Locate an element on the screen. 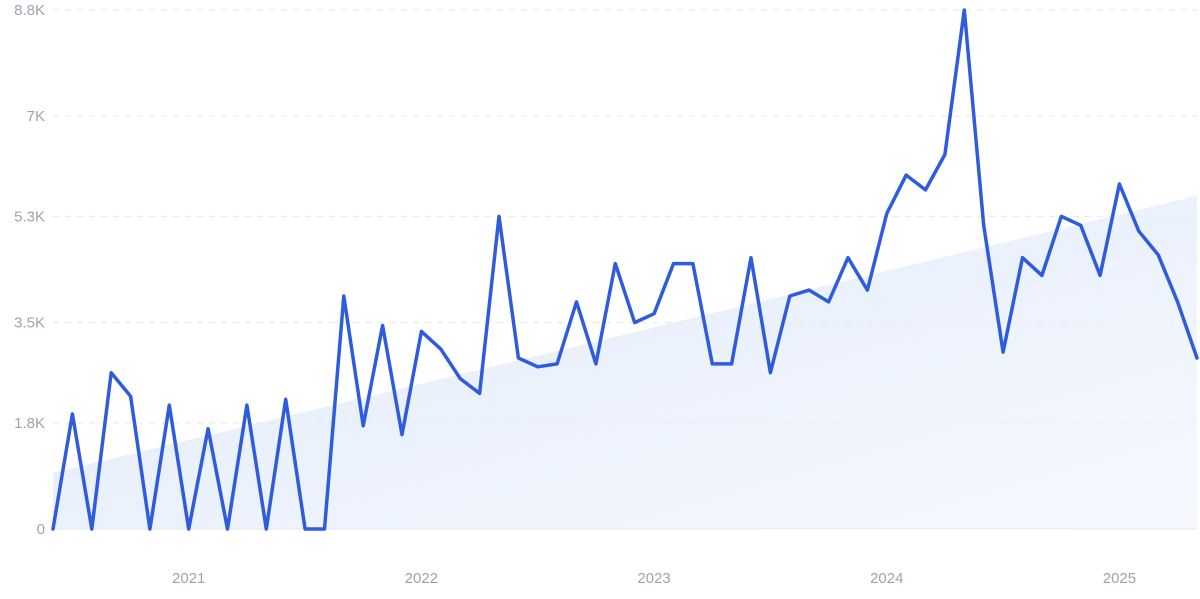 The width and height of the screenshot is (1200, 599). y-axis-ticks: 0 1.8K 3.5K 5.3K 7K 8.8K is located at coordinates (29, 270).